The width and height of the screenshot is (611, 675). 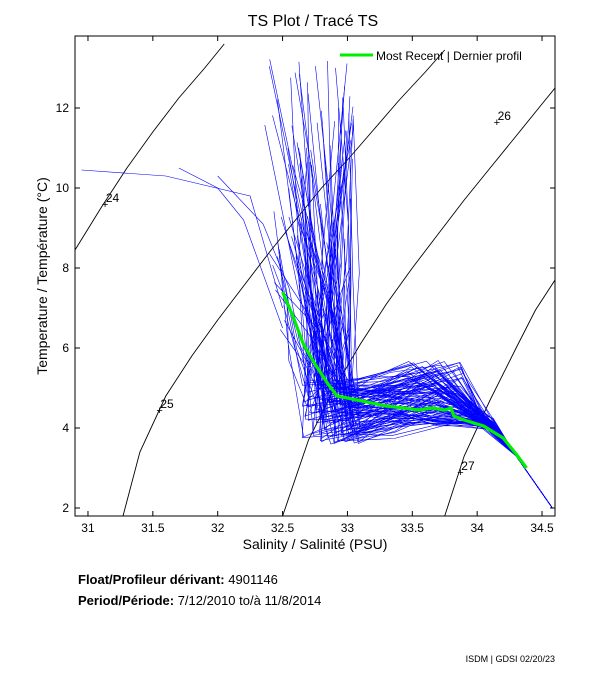 I want to click on x-tick-label: 33.5, so click(x=413, y=528).